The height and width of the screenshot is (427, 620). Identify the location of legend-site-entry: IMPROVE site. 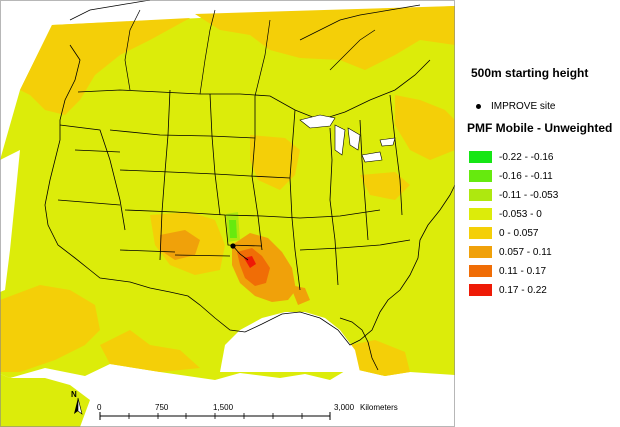
(512, 106).